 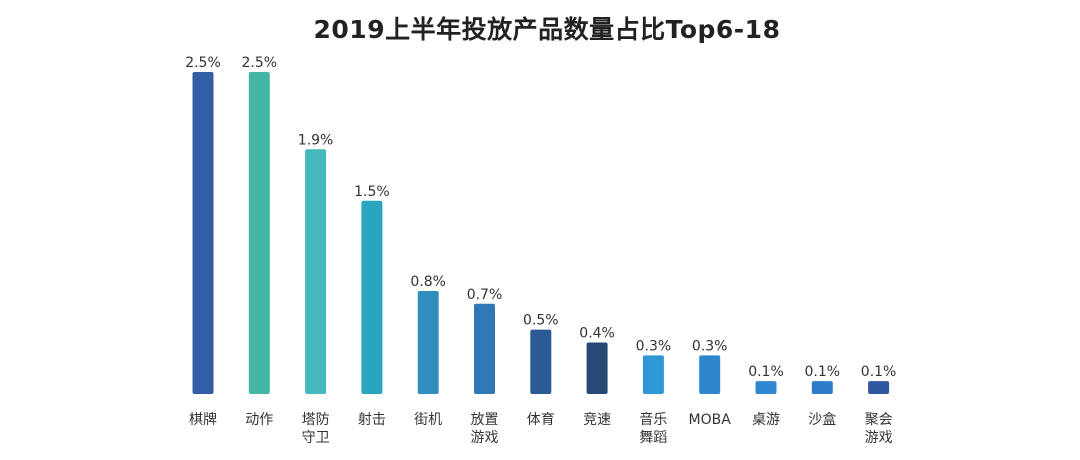 What do you see at coordinates (203, 63) in the screenshot?
I see `value-label-0: 2.5%` at bounding box center [203, 63].